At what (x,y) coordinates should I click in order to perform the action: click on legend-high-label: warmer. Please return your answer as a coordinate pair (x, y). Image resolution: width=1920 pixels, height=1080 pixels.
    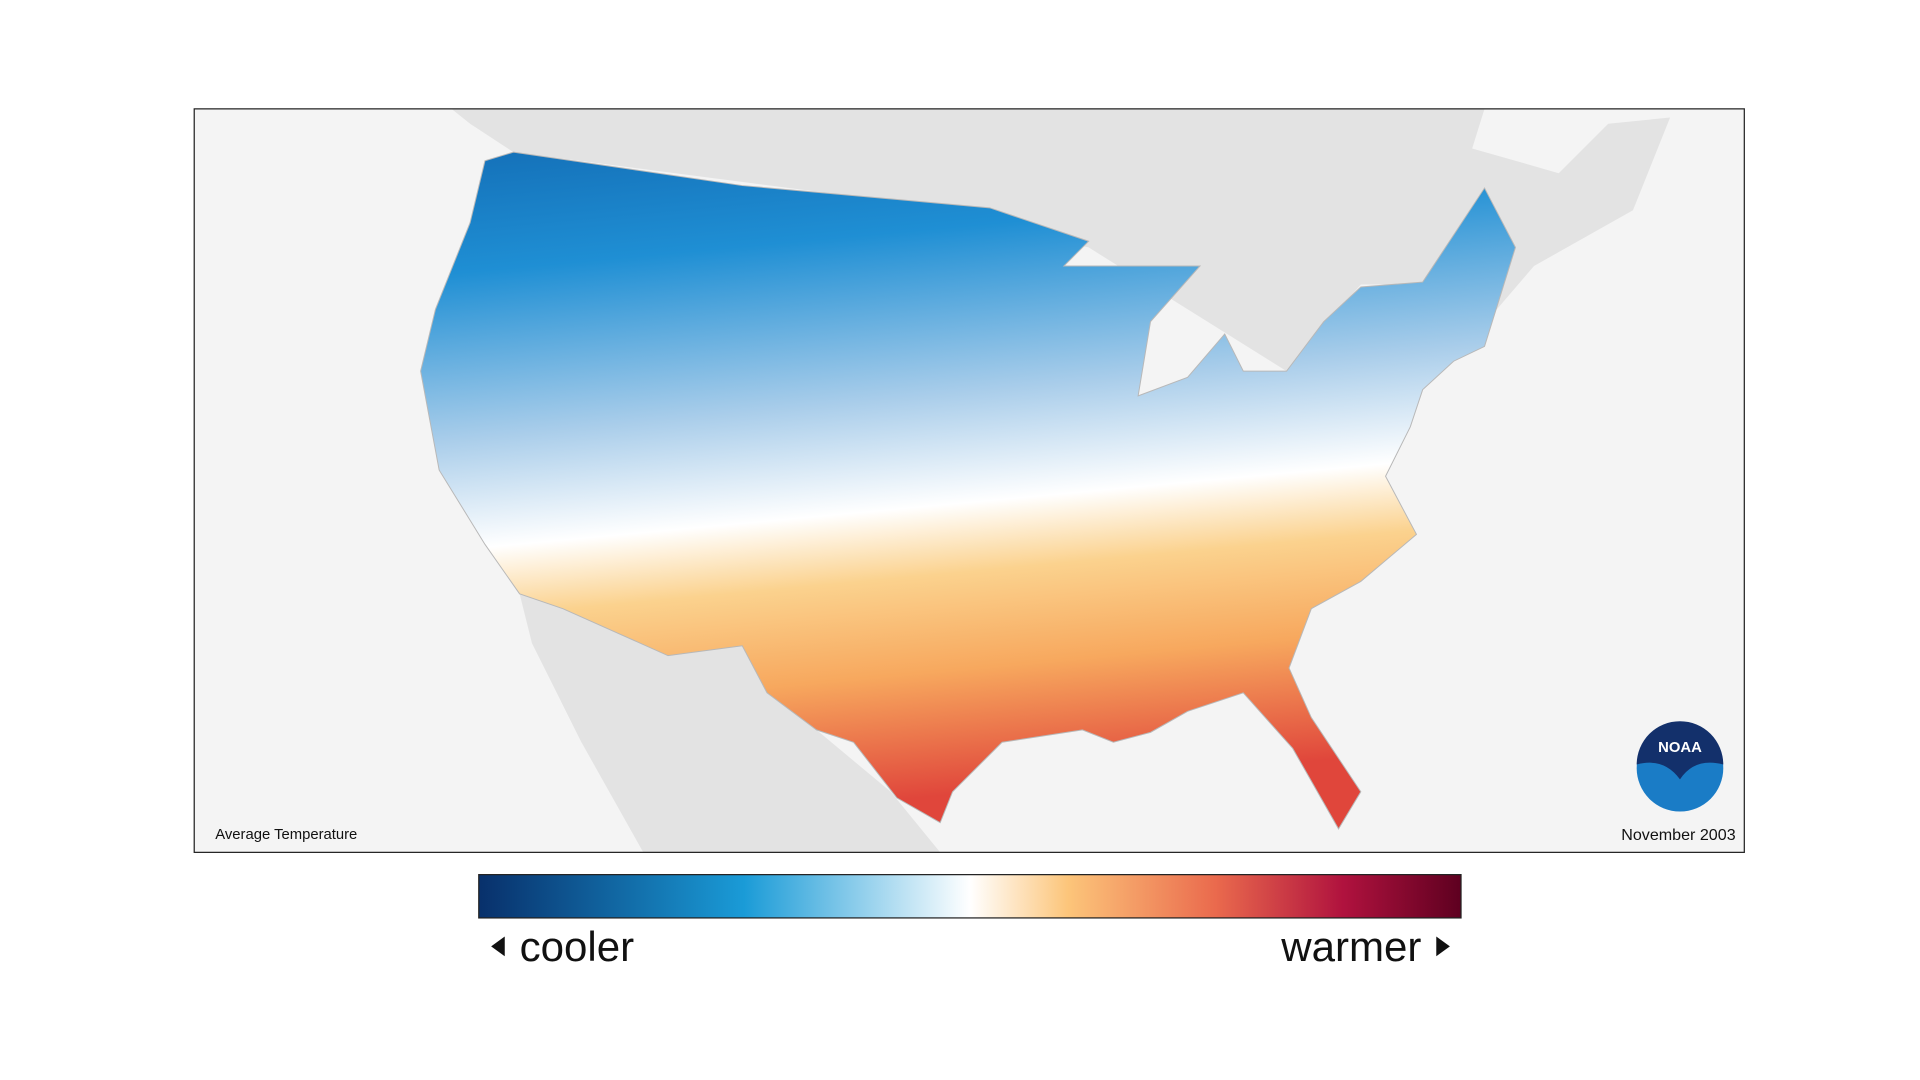
    Looking at the image, I should click on (1350, 946).